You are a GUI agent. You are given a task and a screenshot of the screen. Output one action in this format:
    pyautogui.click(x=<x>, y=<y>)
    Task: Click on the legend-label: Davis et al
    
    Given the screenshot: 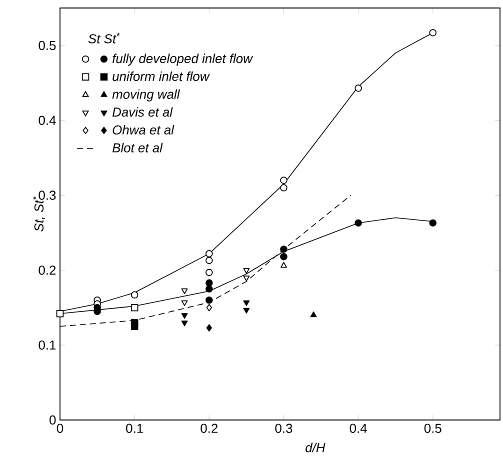 What is the action you would take?
    pyautogui.click(x=142, y=112)
    